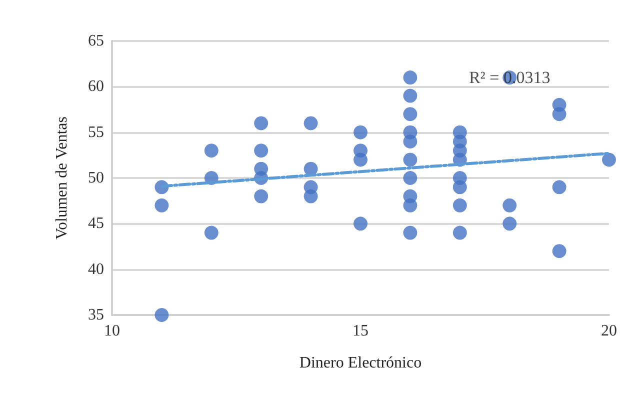 This screenshot has height=411, width=637. I want to click on y-tick-label: 55, so click(96, 132).